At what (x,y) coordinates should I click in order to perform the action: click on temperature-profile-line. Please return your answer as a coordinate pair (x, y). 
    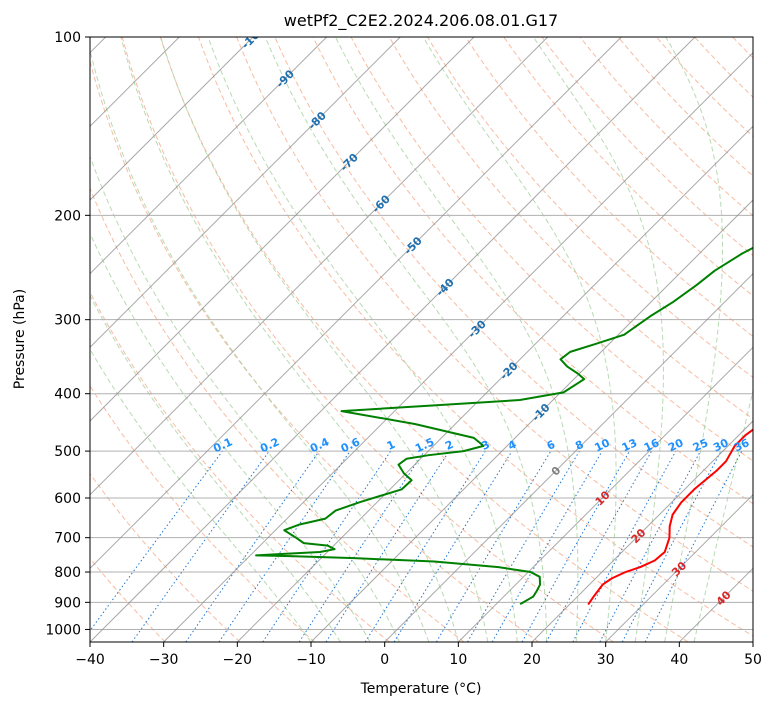
    Looking at the image, I should click on (670, 516).